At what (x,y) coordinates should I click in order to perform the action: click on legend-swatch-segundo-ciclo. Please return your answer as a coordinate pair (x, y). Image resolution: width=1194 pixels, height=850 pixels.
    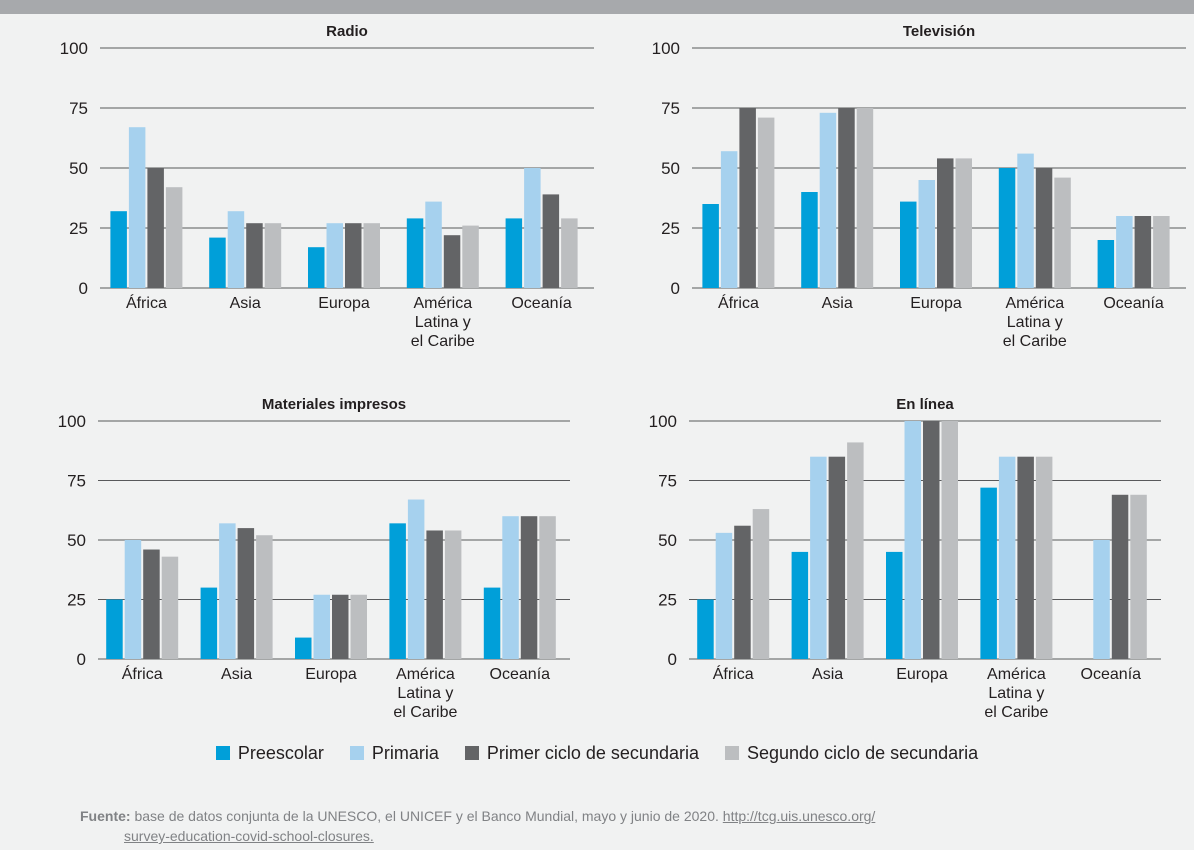
    Looking at the image, I should click on (731, 753).